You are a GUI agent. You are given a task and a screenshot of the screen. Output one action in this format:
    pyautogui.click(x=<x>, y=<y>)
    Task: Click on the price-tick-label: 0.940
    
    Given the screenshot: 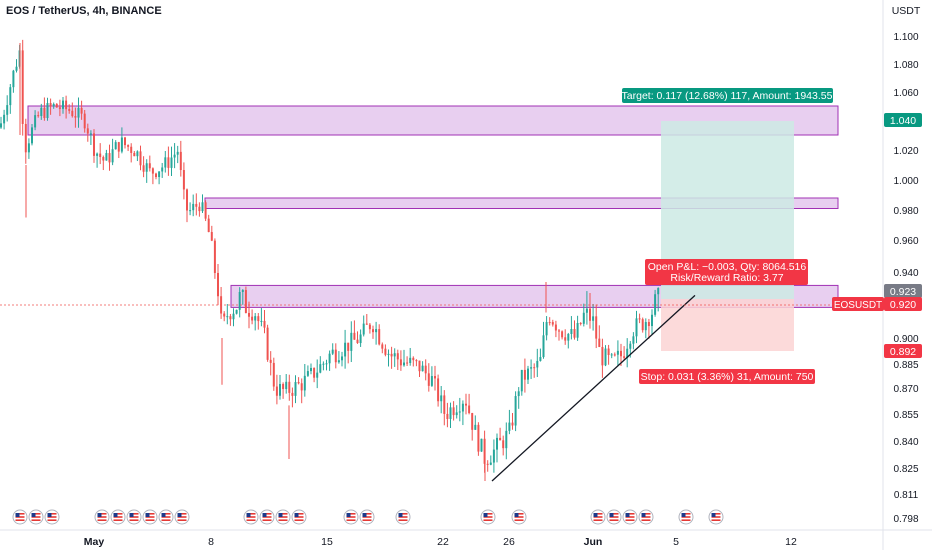 What is the action you would take?
    pyautogui.click(x=905, y=273)
    